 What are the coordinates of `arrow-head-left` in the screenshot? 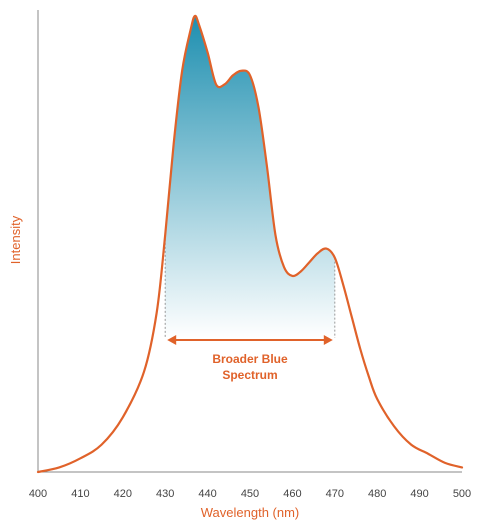 It's located at (172, 340).